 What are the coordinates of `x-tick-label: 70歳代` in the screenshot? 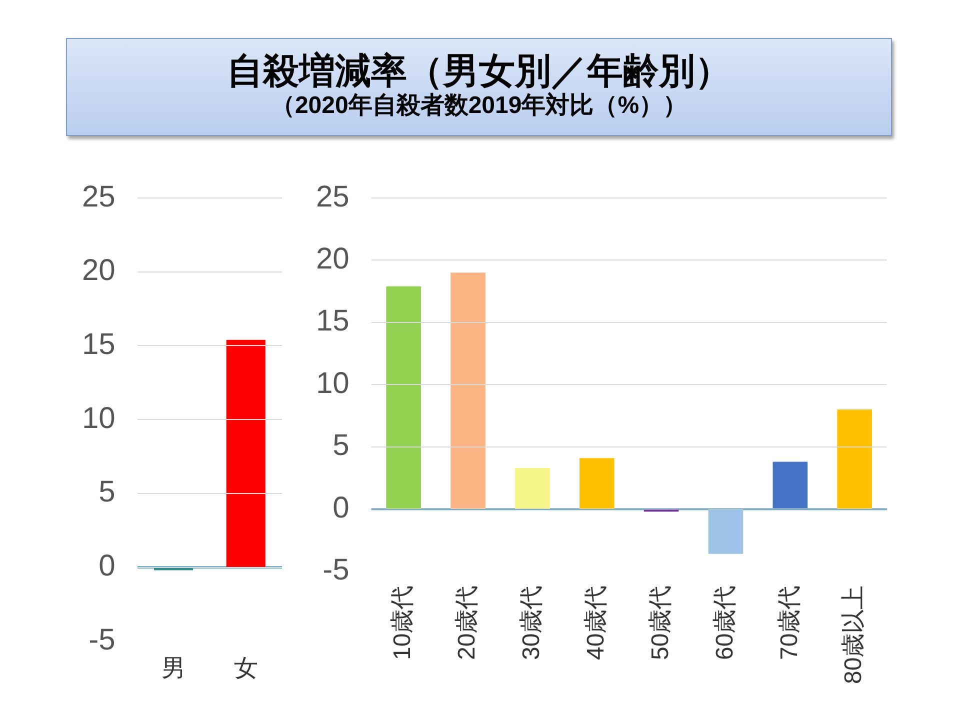 It's located at (789, 622).